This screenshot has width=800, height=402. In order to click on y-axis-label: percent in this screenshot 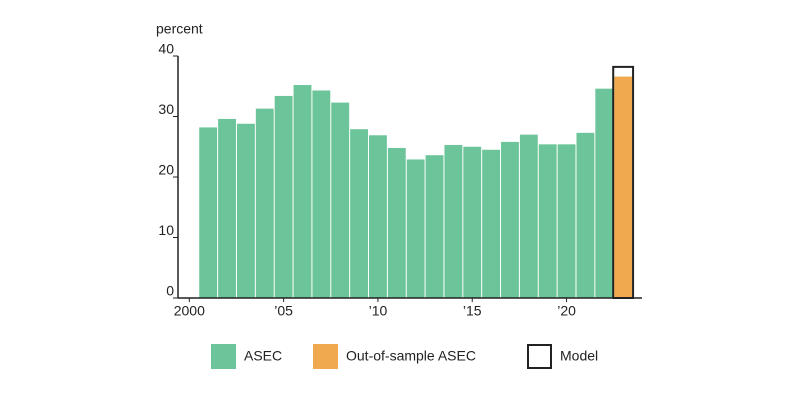, I will do `click(179, 29)`.